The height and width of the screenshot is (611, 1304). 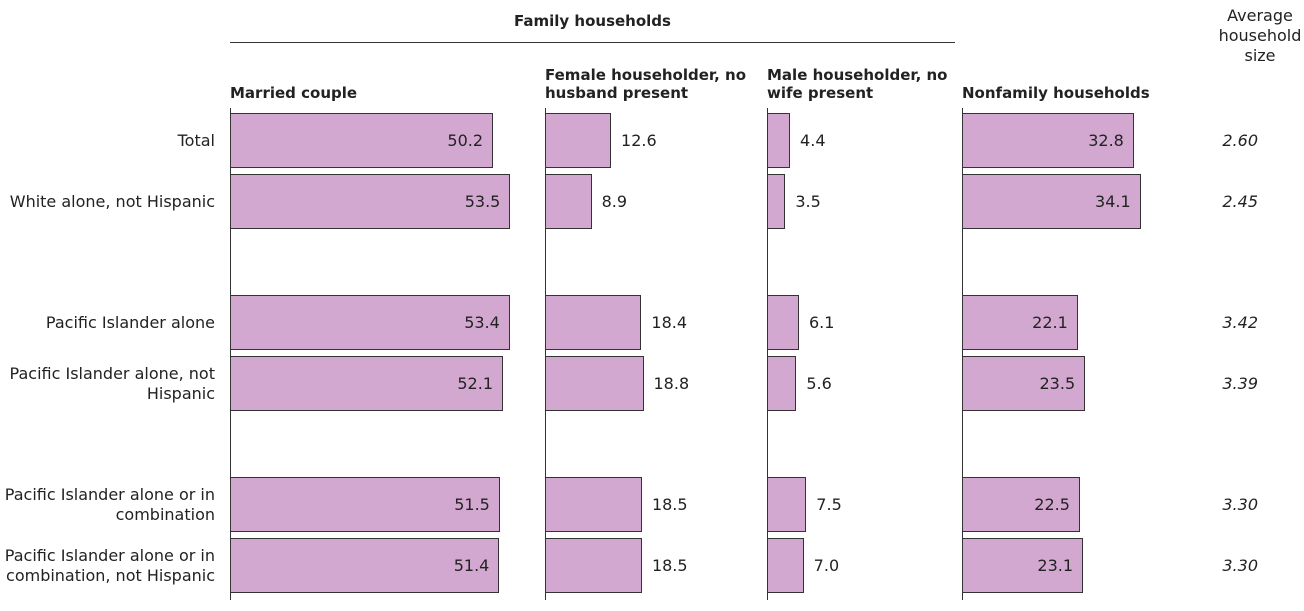 I want to click on value-label: 53.5, so click(x=482, y=201).